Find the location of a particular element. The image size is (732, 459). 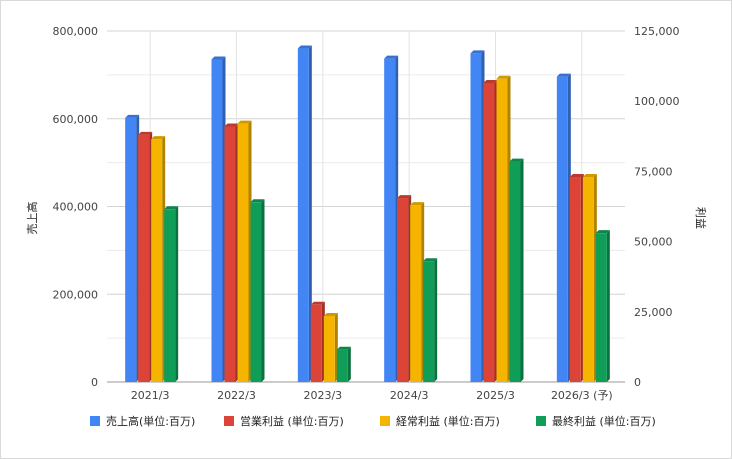

x-tick-label: 2025/3 is located at coordinates (495, 395).